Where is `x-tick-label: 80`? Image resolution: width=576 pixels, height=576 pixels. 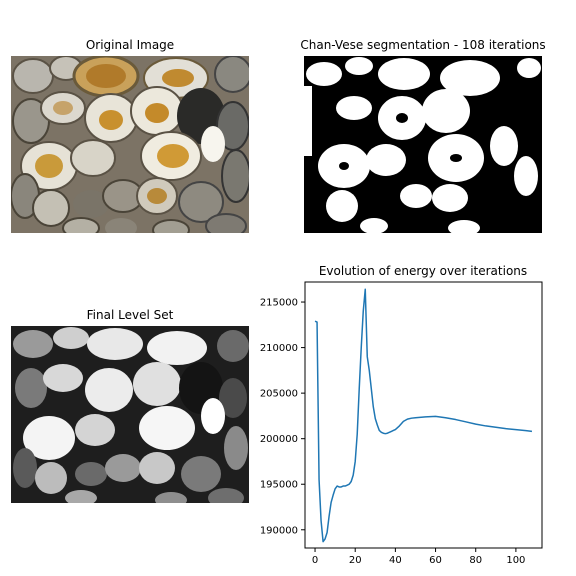
x-tick-label: 80 is located at coordinates (475, 560).